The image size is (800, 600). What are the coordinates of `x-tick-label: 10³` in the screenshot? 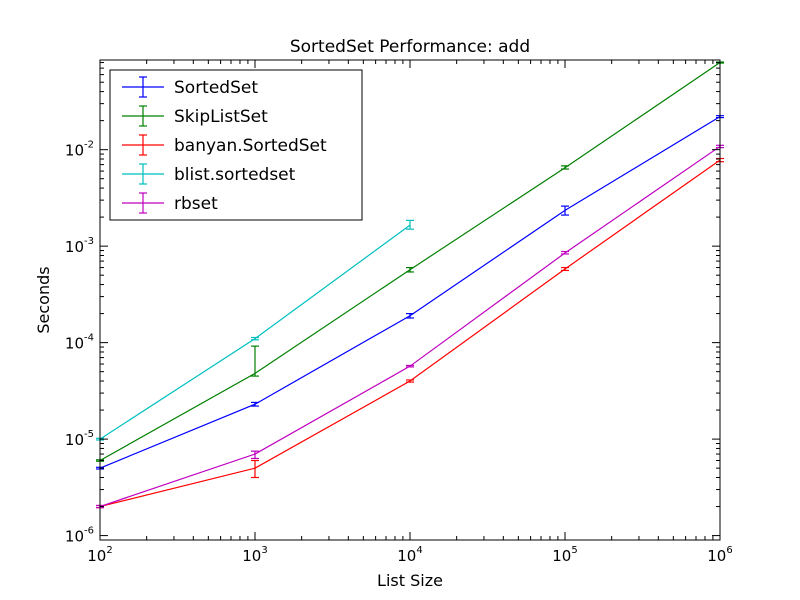 It's located at (254, 555).